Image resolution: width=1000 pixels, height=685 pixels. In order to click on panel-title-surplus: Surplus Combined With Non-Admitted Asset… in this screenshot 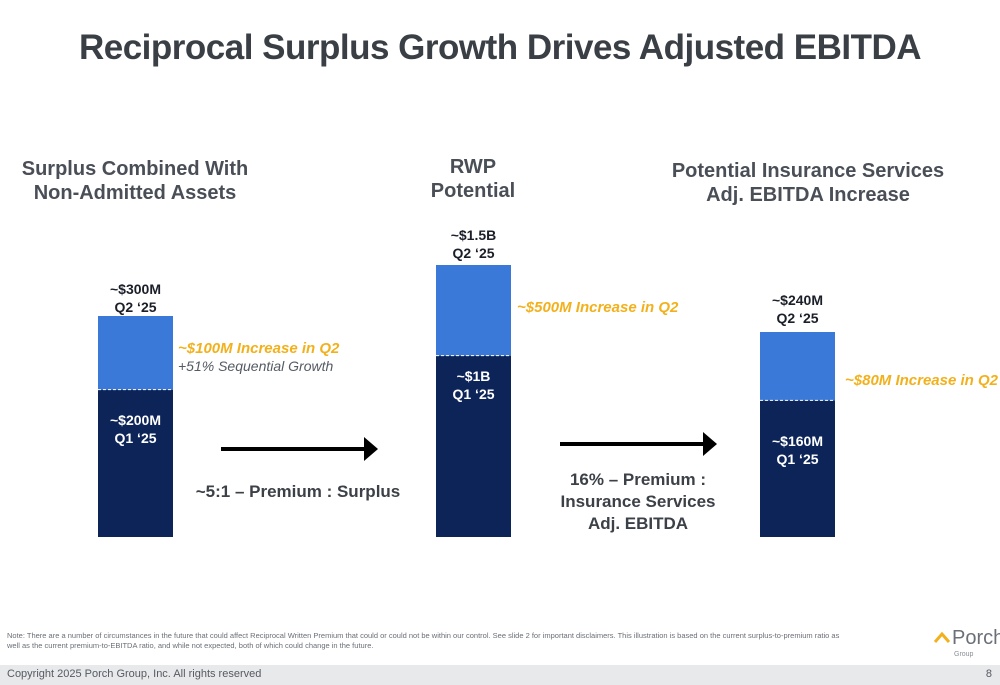, I will do `click(135, 181)`.